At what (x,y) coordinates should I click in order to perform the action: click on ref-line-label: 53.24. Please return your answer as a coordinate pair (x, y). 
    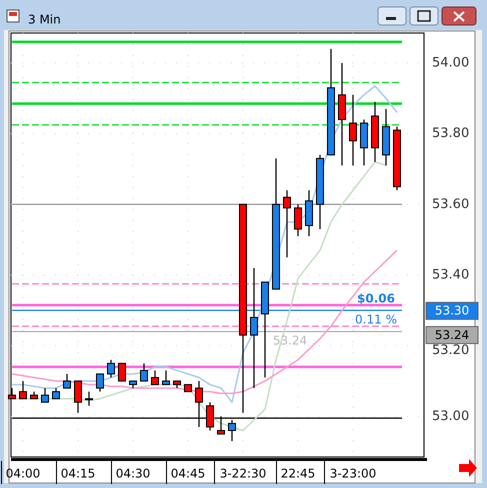
    Looking at the image, I should click on (452, 335).